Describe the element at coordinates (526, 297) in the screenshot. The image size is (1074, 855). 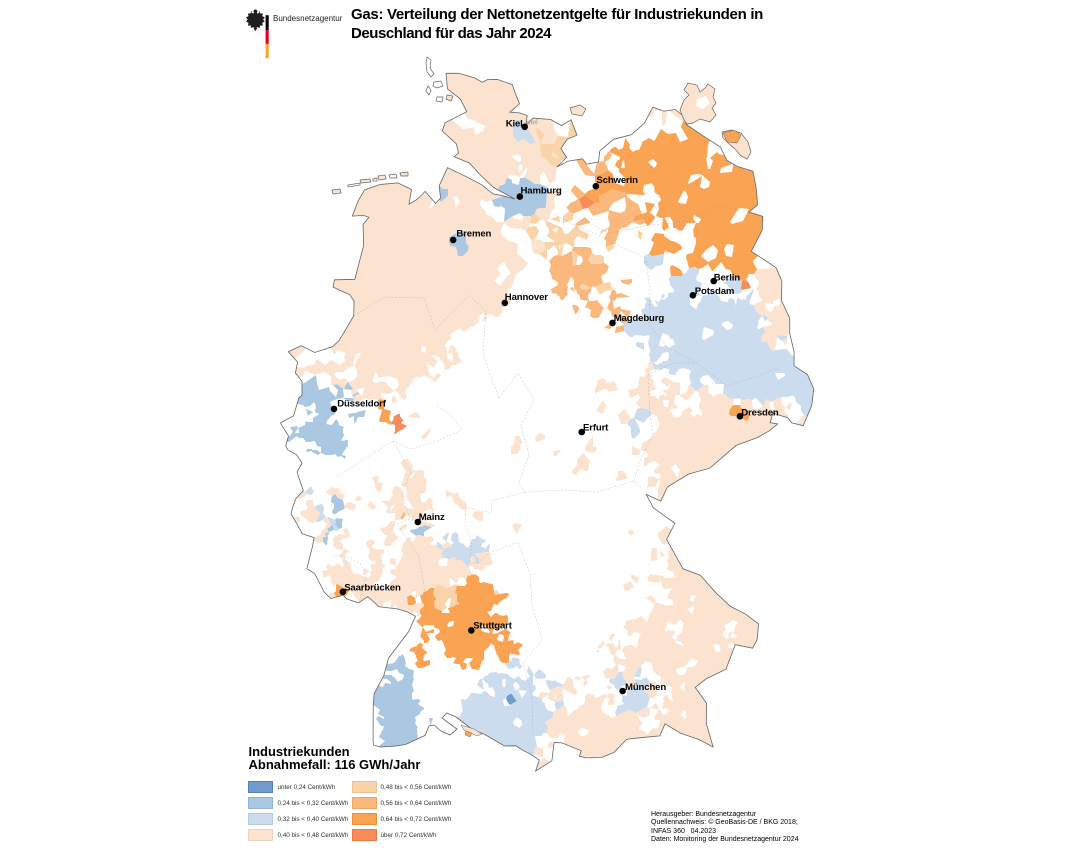
I see `svg-text: Hannover` at that location.